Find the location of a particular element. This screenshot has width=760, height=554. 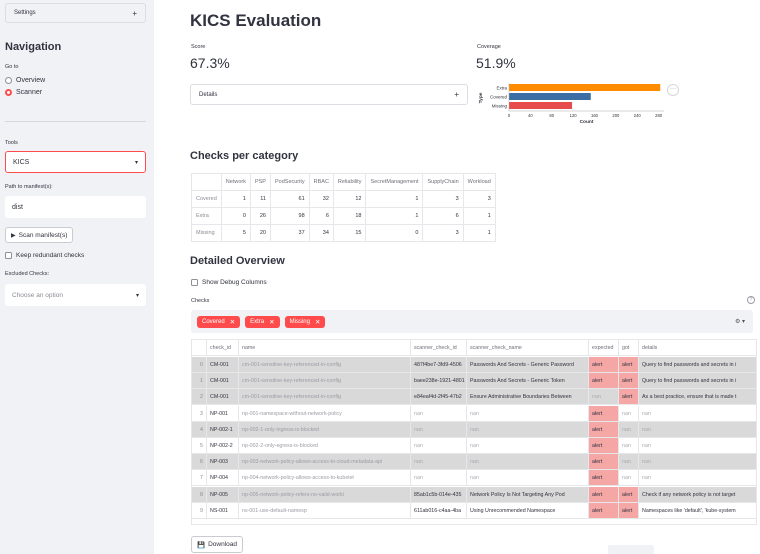

column-header: scanner_check_id is located at coordinates (439, 348).